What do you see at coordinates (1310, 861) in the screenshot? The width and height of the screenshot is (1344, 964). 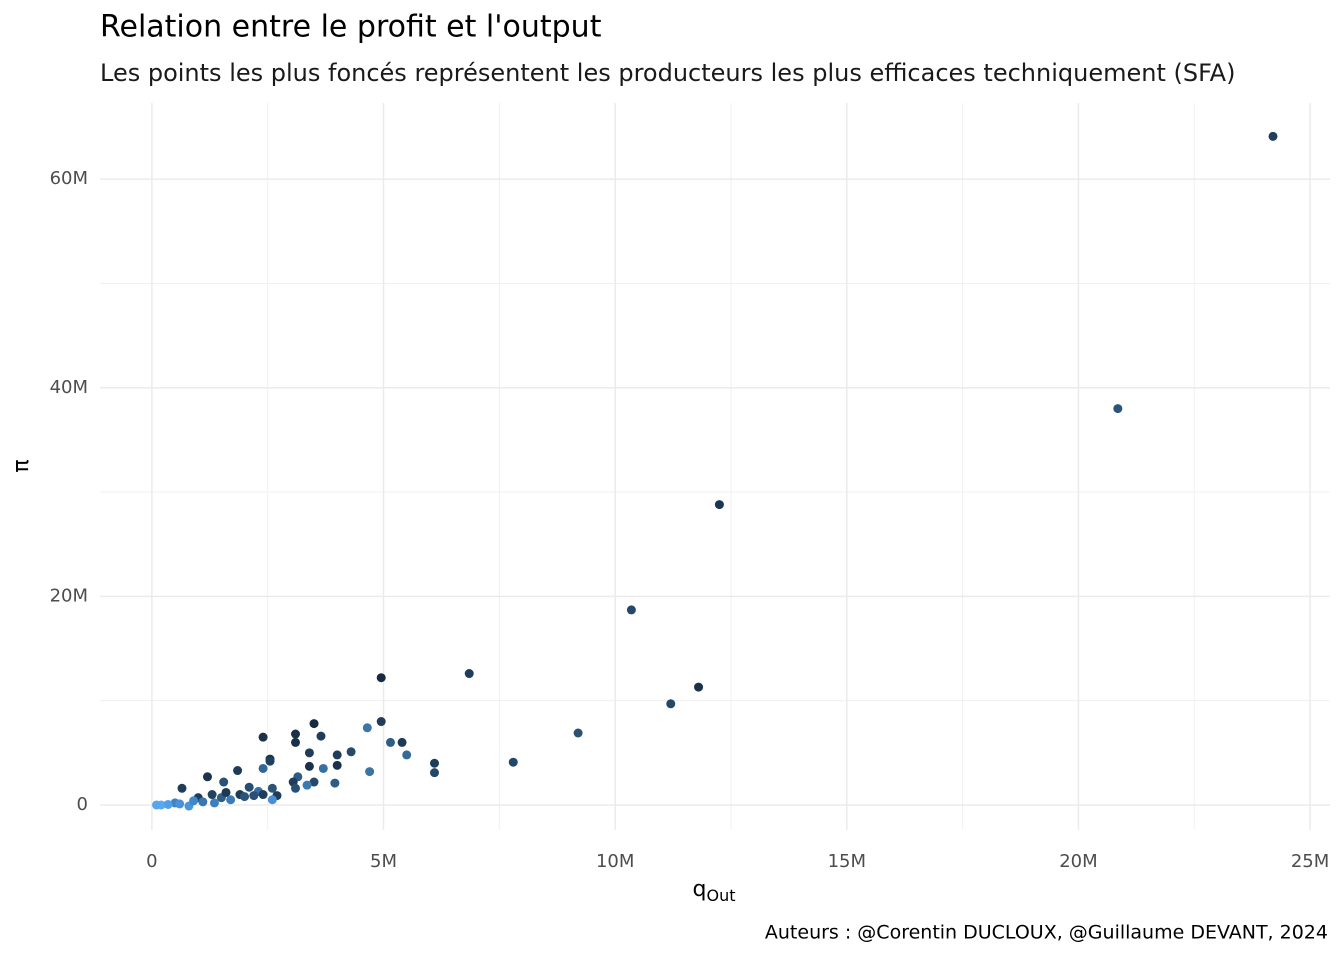 I see `x-tick-label: 25M` at bounding box center [1310, 861].